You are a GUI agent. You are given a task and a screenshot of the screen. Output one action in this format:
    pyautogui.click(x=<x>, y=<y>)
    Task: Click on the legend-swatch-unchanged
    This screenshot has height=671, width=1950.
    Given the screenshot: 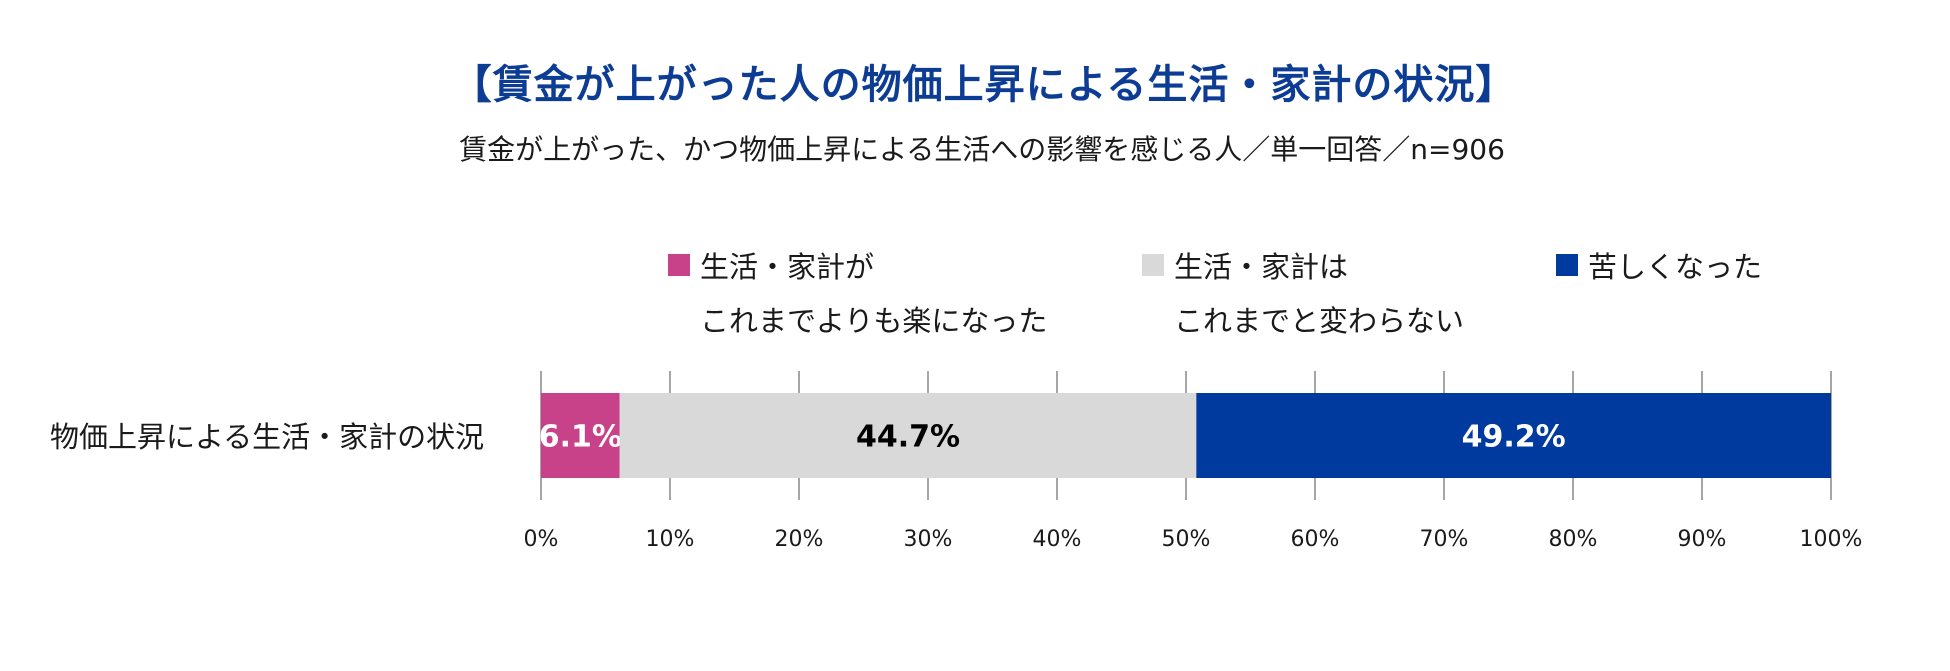 What is the action you would take?
    pyautogui.click(x=1153, y=265)
    